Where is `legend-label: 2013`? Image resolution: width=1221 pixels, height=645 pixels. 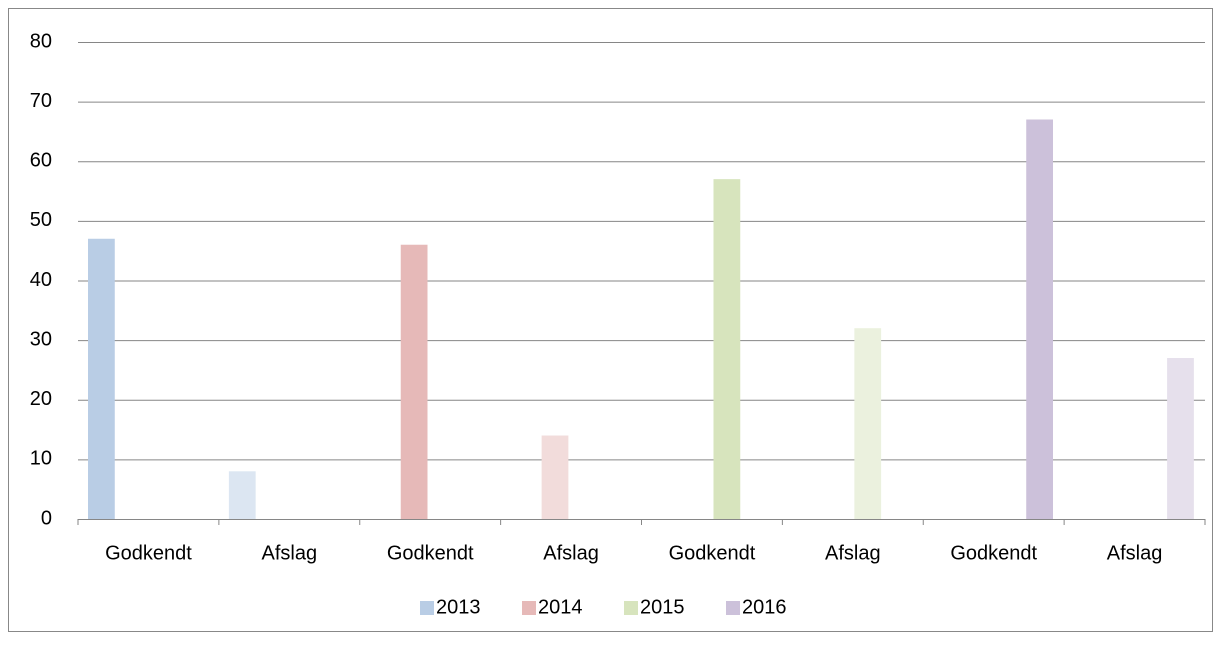
legend-label: 2013 is located at coordinates (458, 607).